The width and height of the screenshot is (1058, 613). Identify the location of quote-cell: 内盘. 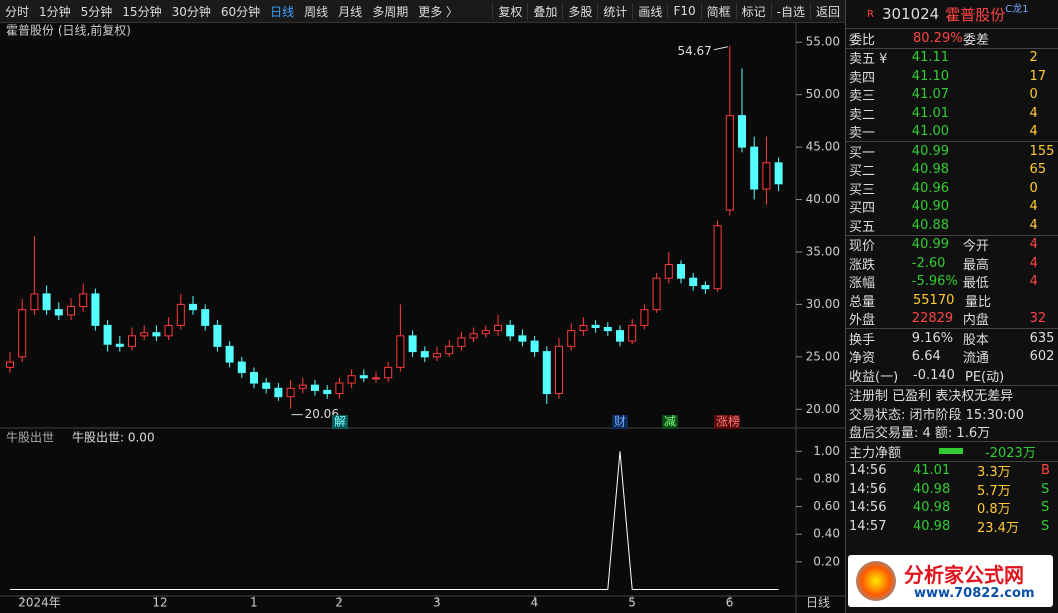
(975, 321).